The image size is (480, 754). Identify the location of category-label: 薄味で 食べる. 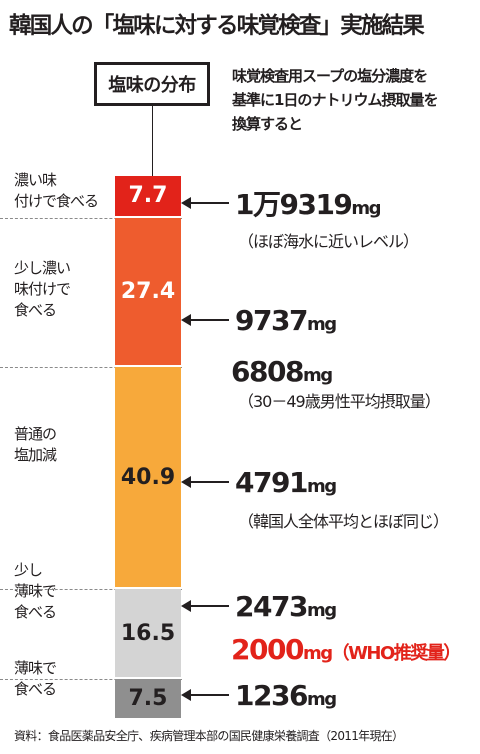
(35, 678).